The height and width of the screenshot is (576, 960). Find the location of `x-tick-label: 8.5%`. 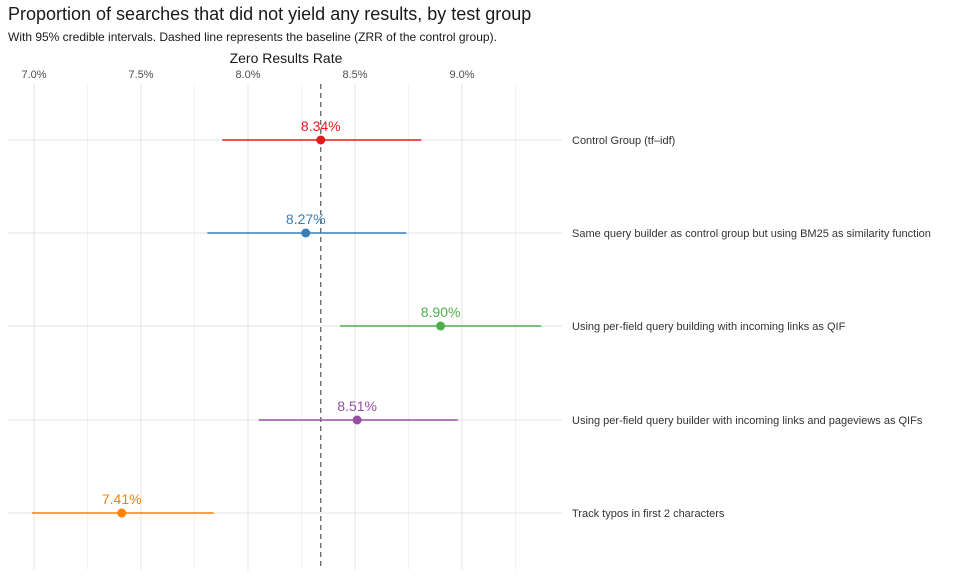

x-tick-label: 8.5% is located at coordinates (354, 75).